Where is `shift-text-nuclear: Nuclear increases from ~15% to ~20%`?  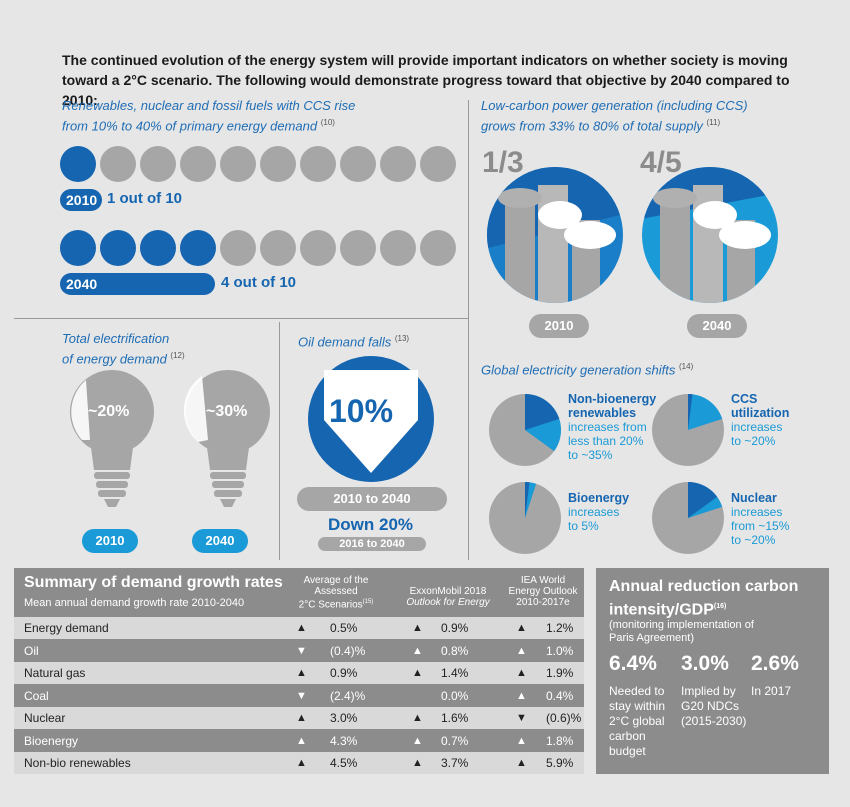 shift-text-nuclear: Nuclear increases from ~15% to ~20% is located at coordinates (760, 519).